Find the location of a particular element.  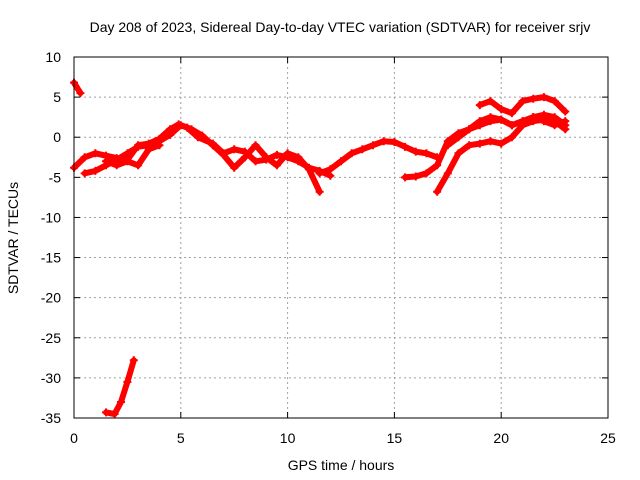

series-line-s7 is located at coordinates (485, 146).